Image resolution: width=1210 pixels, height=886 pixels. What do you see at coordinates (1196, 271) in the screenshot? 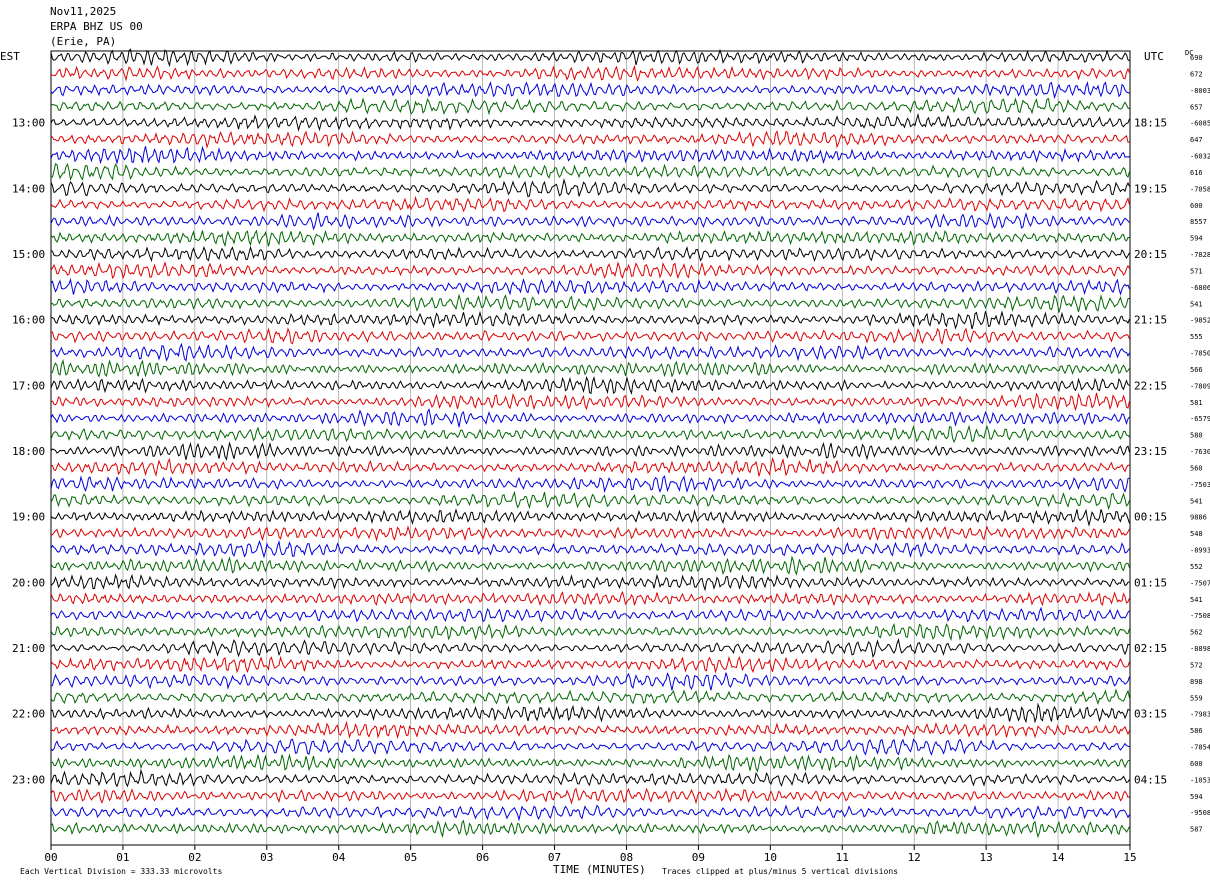
I see `dc-offset-label: 571` at bounding box center [1196, 271].